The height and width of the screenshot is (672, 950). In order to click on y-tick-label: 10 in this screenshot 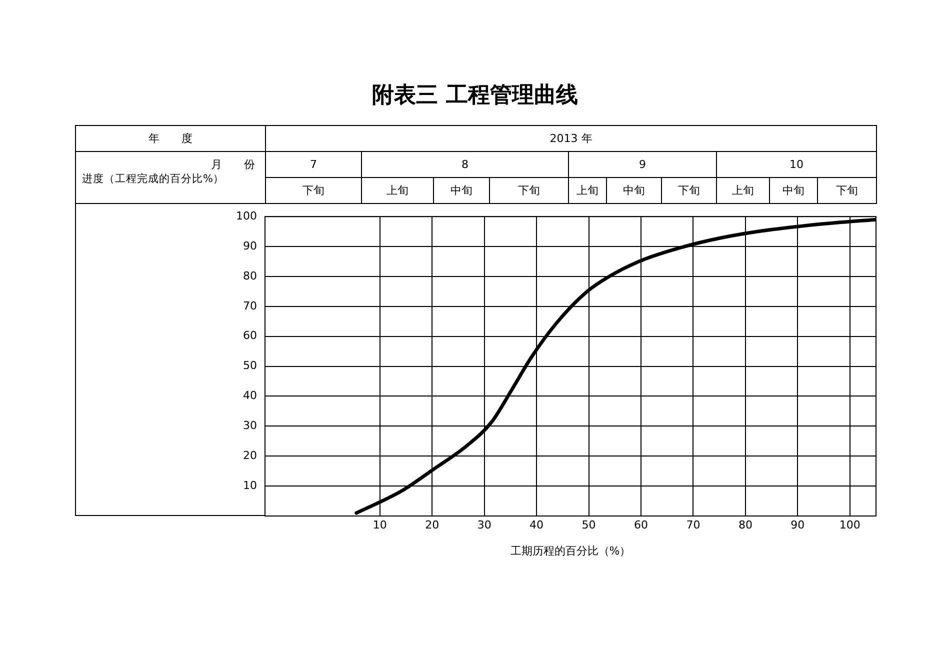, I will do `click(250, 485)`.